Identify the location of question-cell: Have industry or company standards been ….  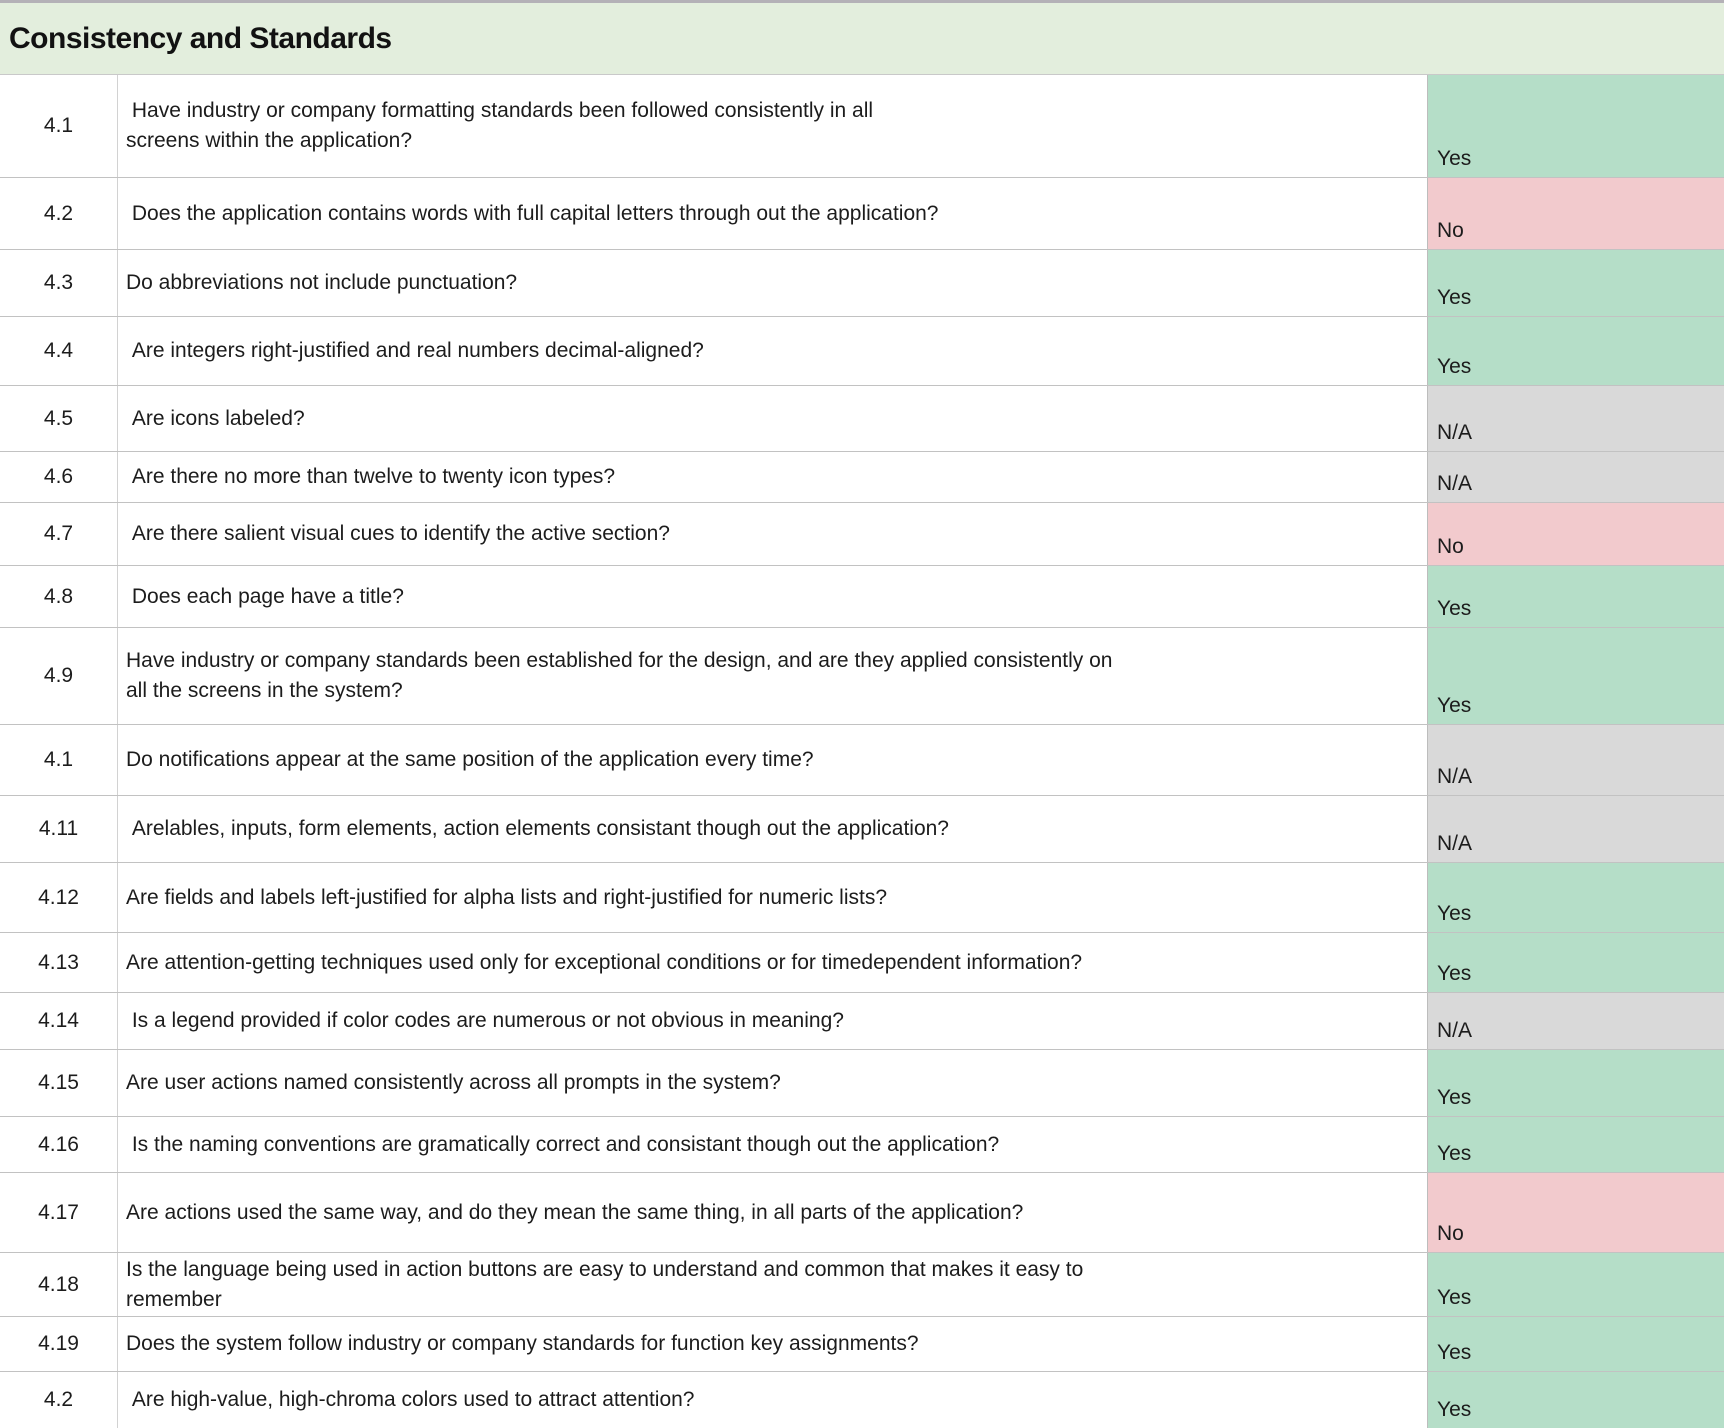
(773, 676).